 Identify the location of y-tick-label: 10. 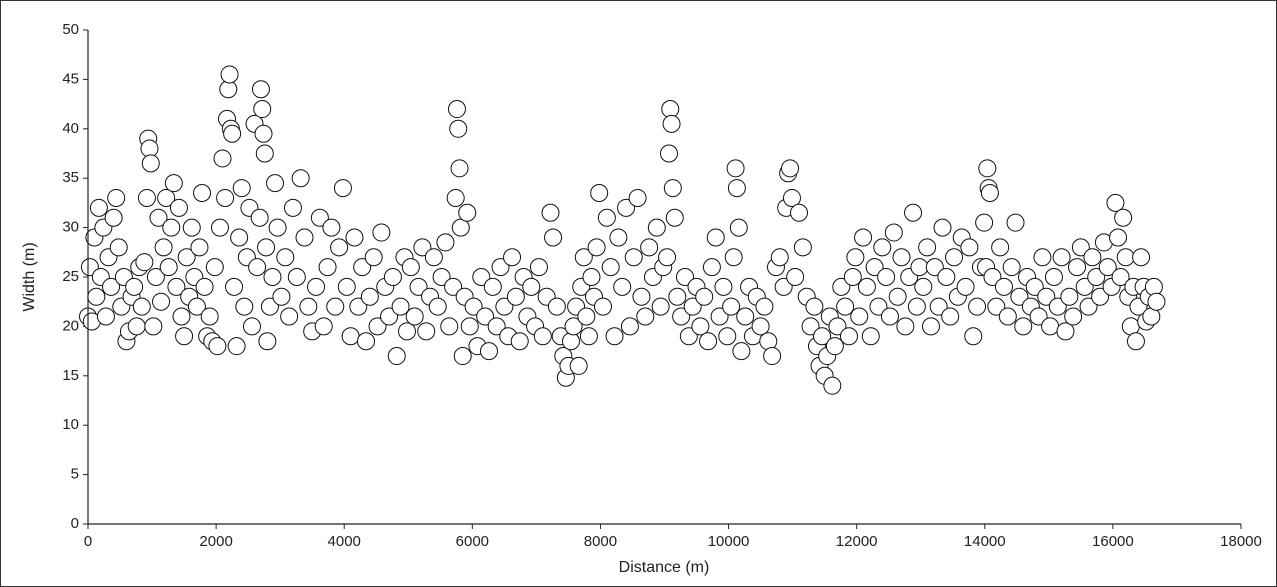
(70, 424).